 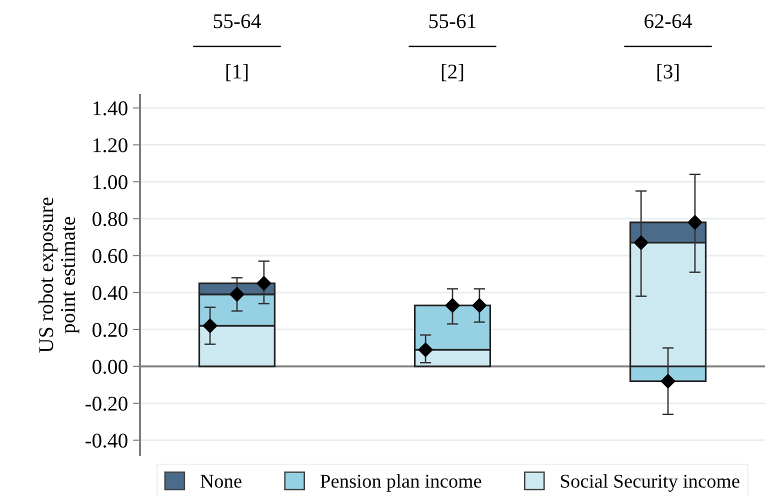 I want to click on y-tick-label: 1.00, so click(x=111, y=182).